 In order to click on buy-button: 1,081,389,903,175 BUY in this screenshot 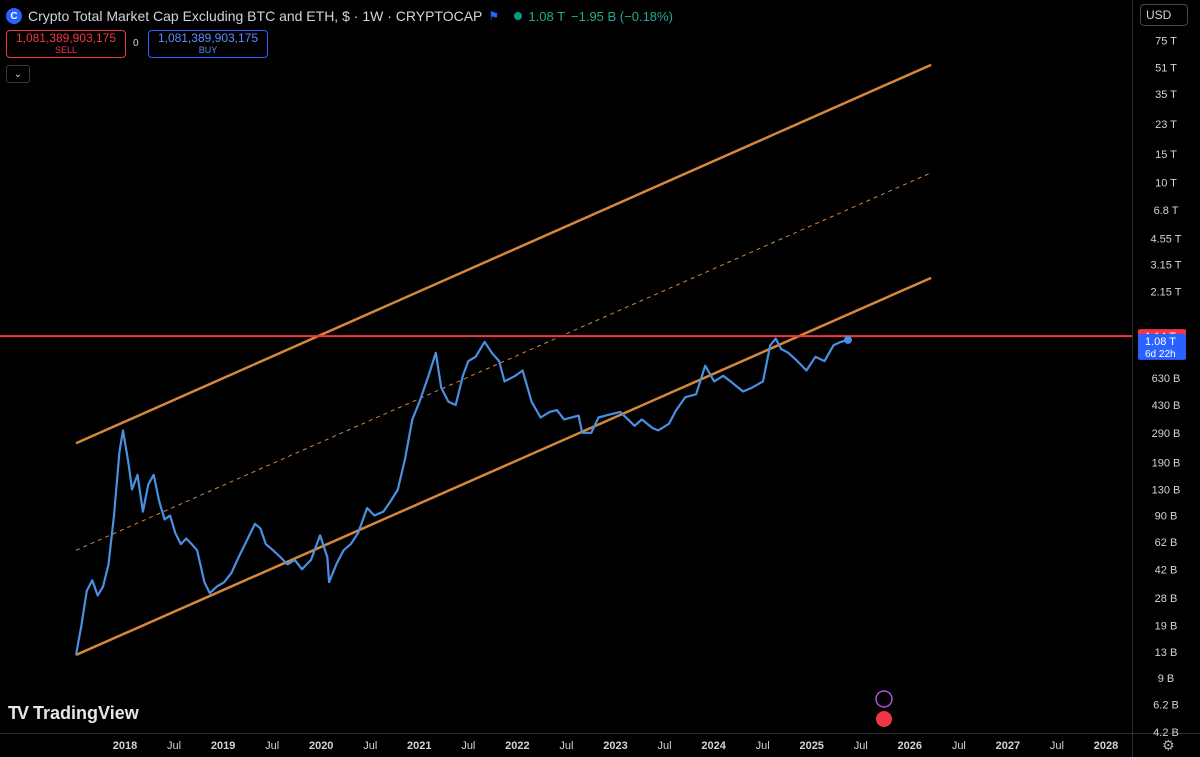, I will do `click(208, 44)`.